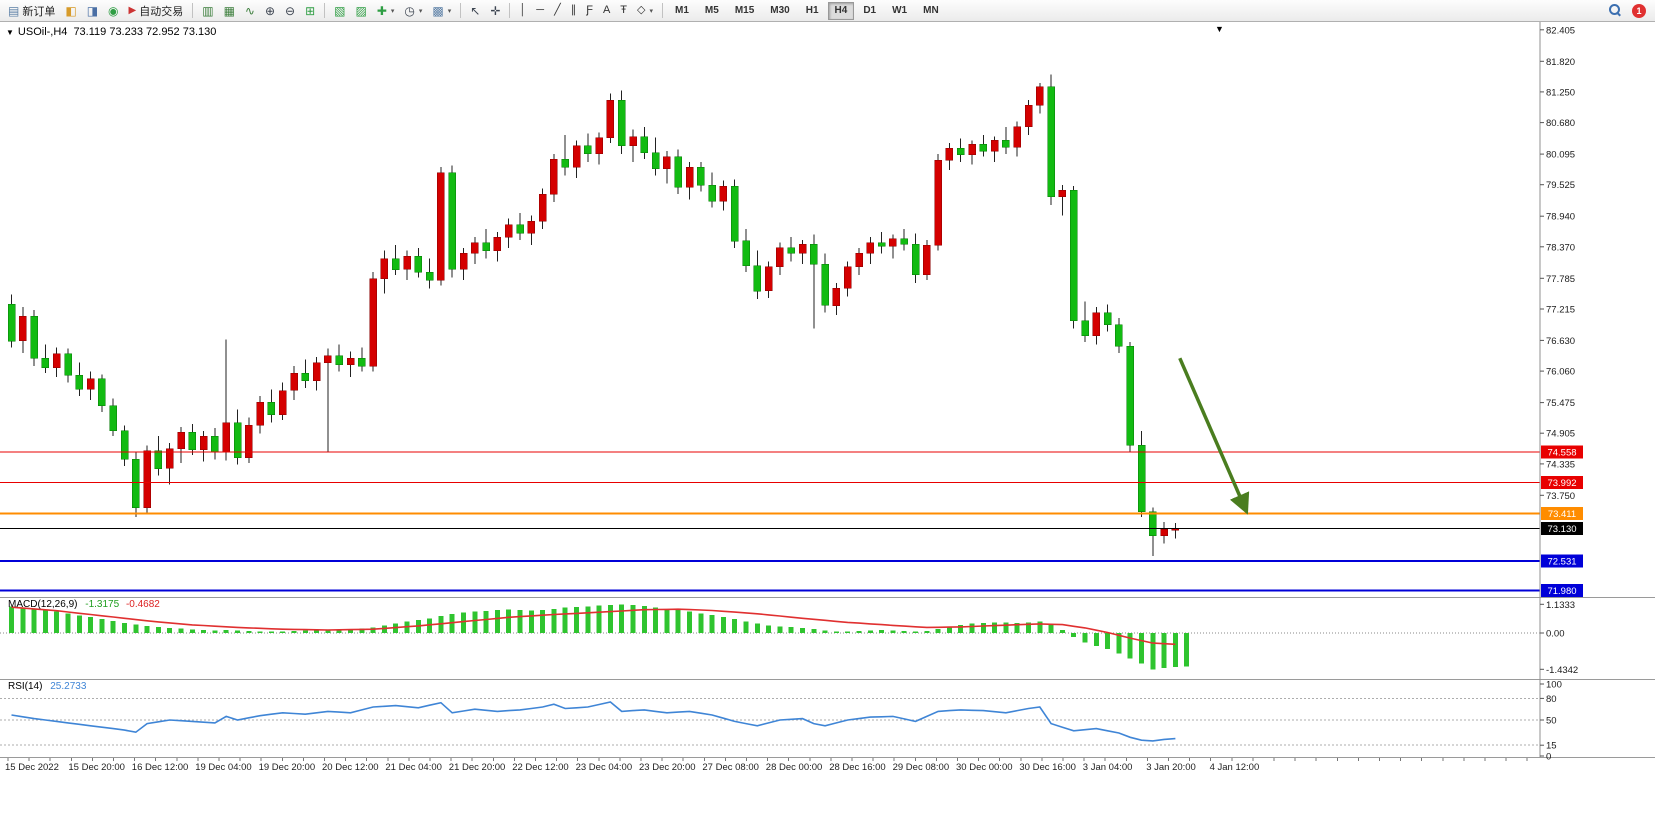 This screenshot has height=829, width=1655. I want to click on tile-windows-button: ⊞, so click(310, 10).